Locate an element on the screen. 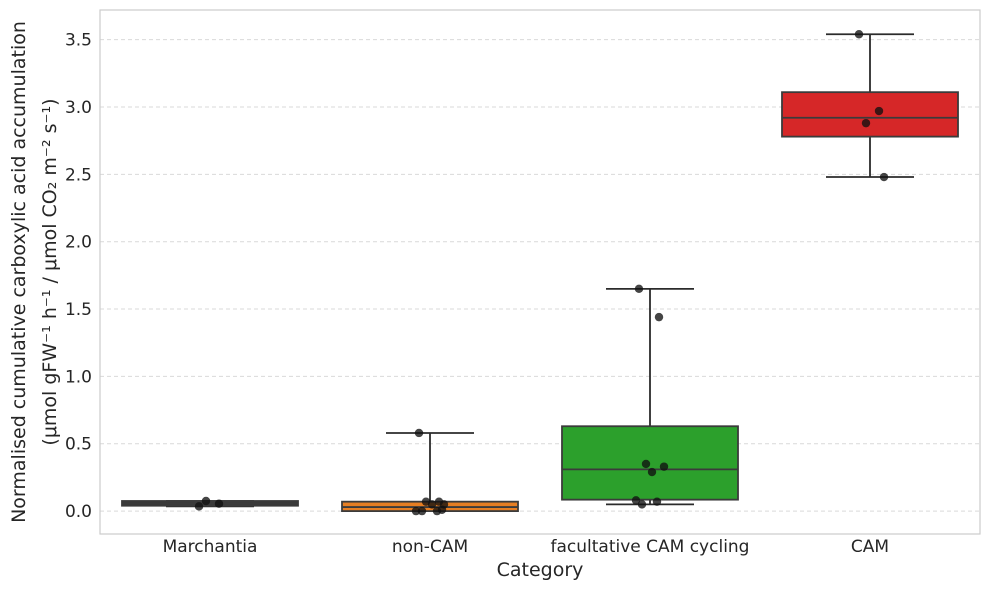 Image resolution: width=989 pixels, height=590 pixels. y-tick-label: 2.0 is located at coordinates (78, 243).